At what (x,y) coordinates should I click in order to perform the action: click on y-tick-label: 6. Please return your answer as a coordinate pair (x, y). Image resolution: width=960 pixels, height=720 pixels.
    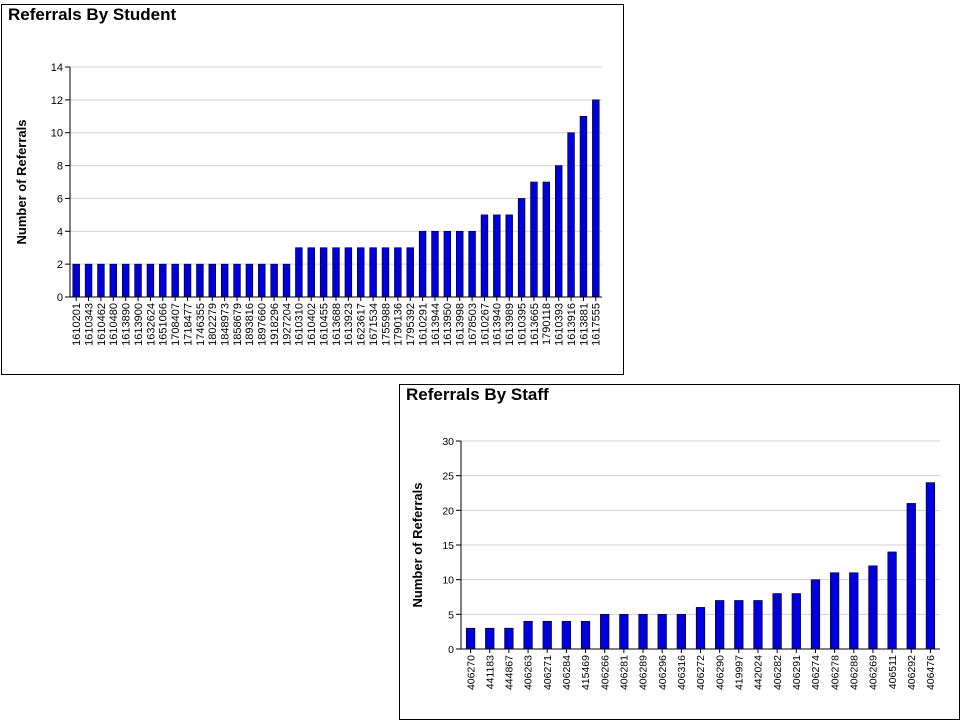
    Looking at the image, I should click on (60, 199).